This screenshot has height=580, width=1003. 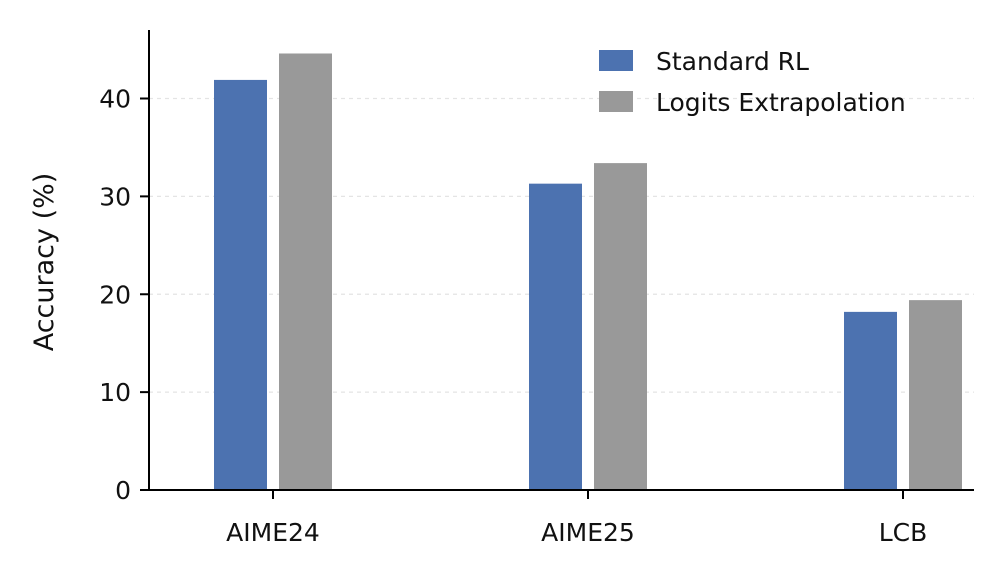 I want to click on legend-label-logits-extrapolation: Logits Extrapolation, so click(x=781, y=102).